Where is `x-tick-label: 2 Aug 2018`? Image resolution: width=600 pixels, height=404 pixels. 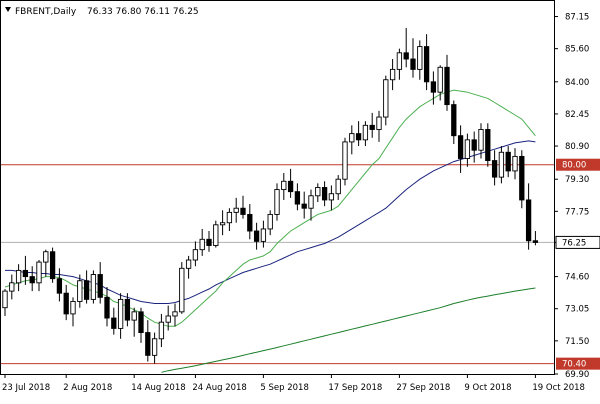
x-tick-label: 2 Aug 2018 is located at coordinates (87, 388).